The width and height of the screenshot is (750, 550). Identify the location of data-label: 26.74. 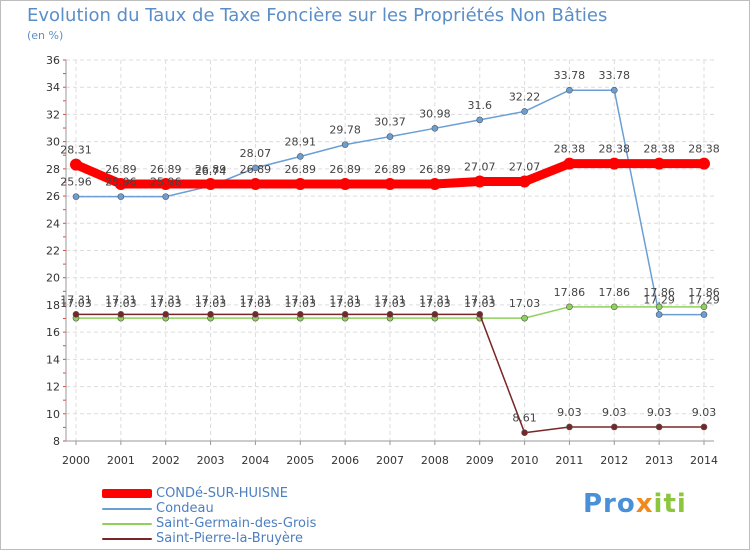
(211, 171).